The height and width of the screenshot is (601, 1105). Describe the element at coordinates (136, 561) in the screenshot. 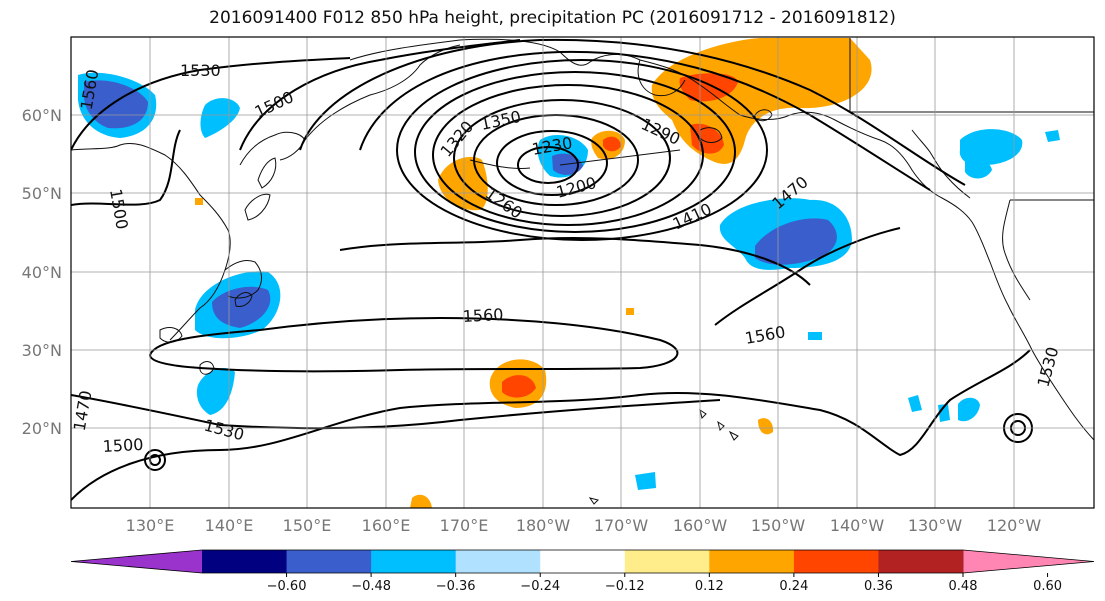

I see `colorbar-extend-min` at that location.